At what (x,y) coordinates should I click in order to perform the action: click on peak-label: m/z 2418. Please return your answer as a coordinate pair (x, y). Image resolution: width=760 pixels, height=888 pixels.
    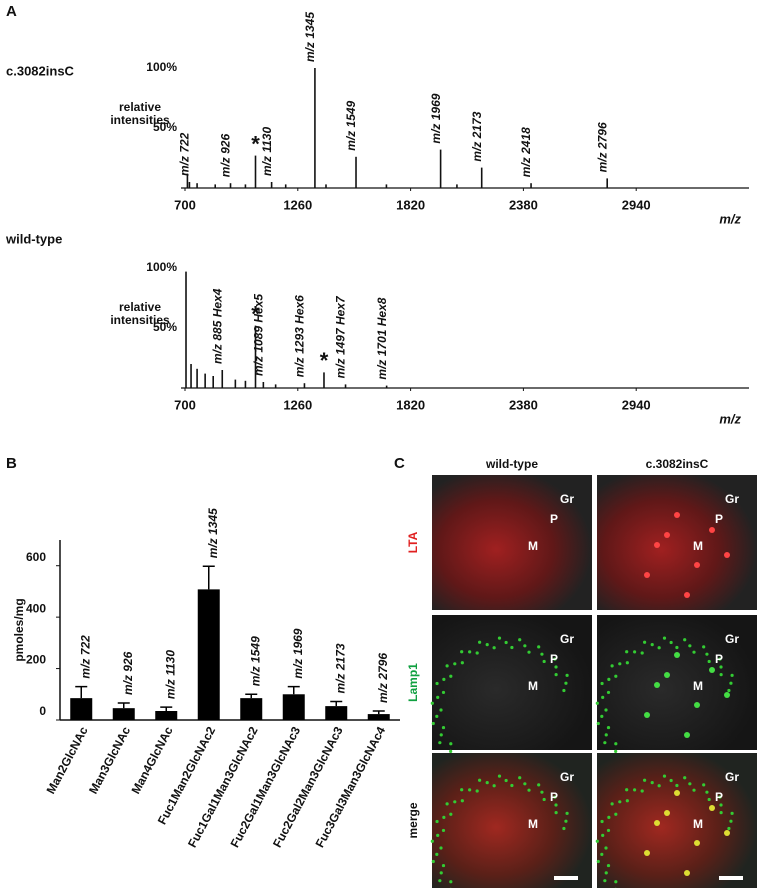
    Looking at the image, I should click on (526, 152).